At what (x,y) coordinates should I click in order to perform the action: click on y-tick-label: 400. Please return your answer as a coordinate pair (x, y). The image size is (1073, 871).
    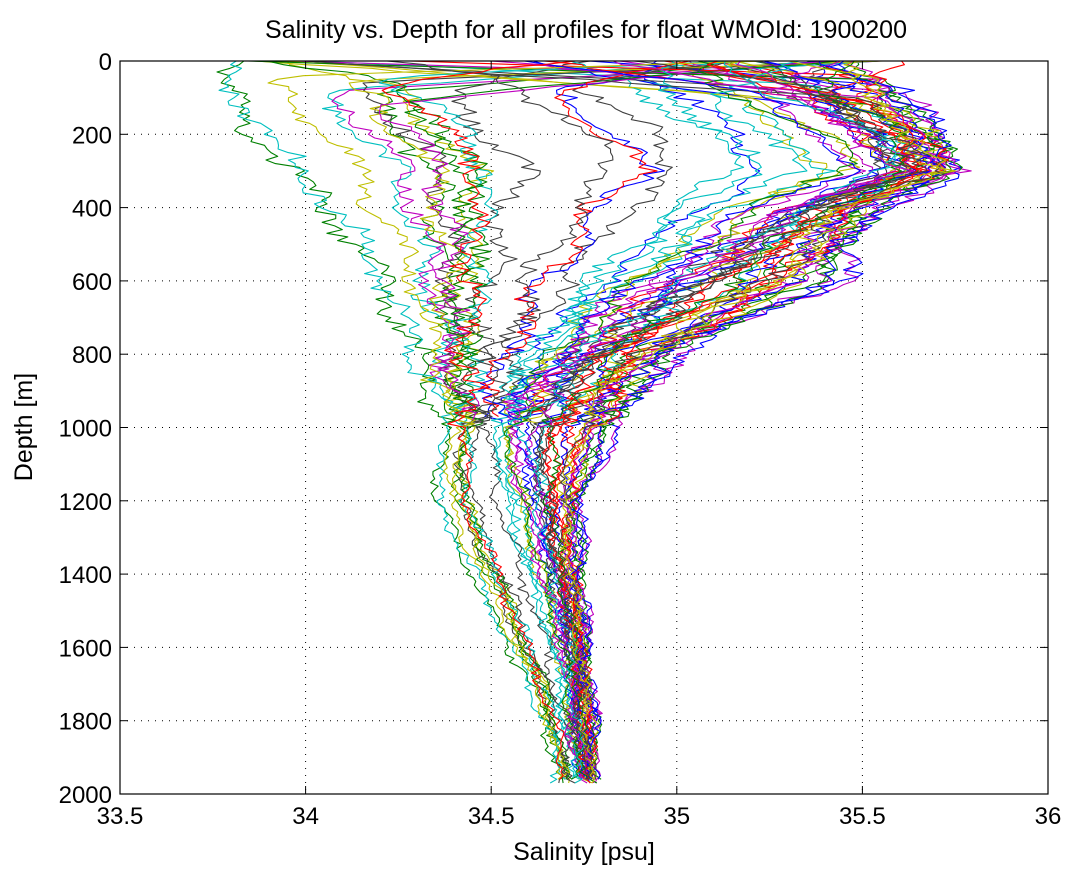
    Looking at the image, I should click on (92, 209).